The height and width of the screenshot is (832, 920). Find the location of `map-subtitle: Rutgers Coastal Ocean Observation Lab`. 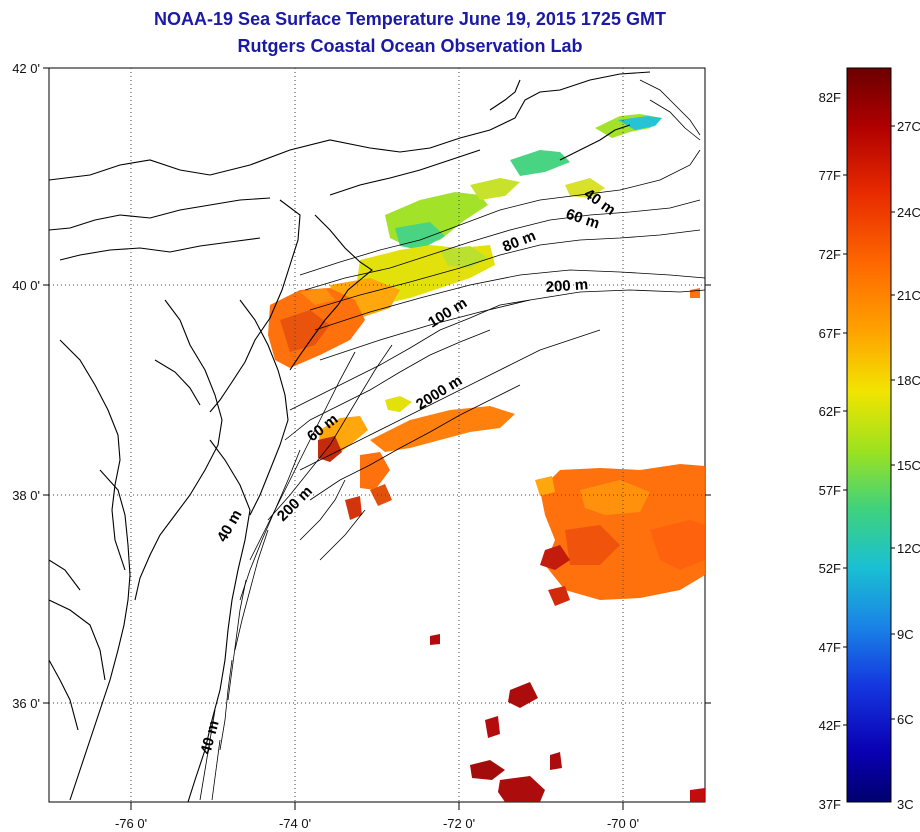

map-subtitle: Rutgers Coastal Ocean Observation Lab is located at coordinates (410, 46).